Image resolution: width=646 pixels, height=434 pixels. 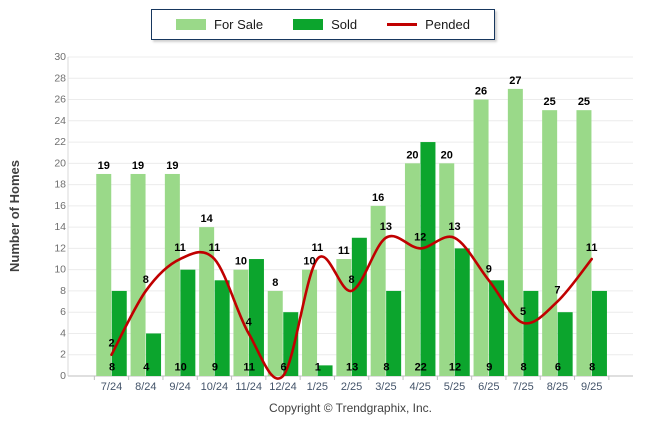 I want to click on bar-for-sale-5/25, so click(x=447, y=269).